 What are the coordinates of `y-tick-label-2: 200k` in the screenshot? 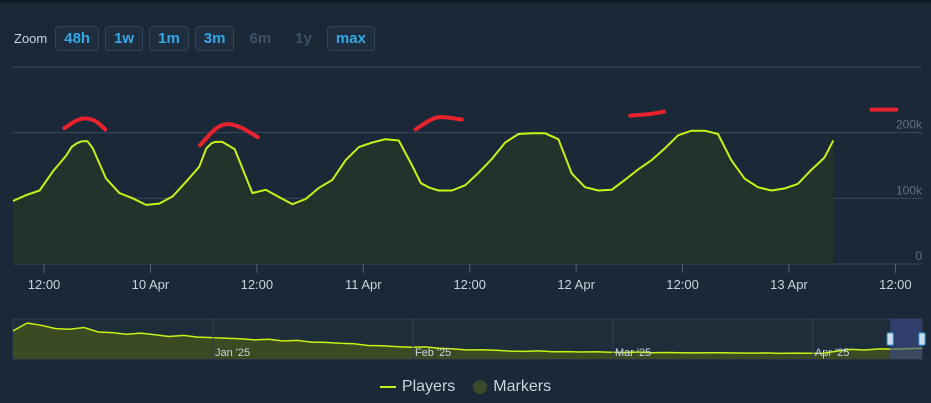 It's located at (909, 125).